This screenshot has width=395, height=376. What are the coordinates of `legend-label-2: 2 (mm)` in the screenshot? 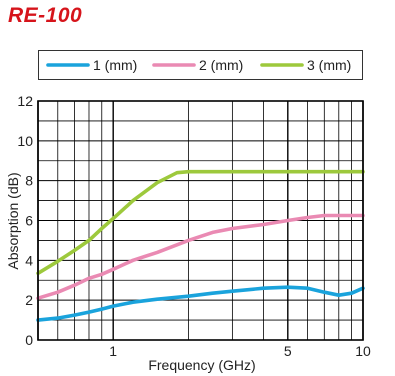 It's located at (221, 65).